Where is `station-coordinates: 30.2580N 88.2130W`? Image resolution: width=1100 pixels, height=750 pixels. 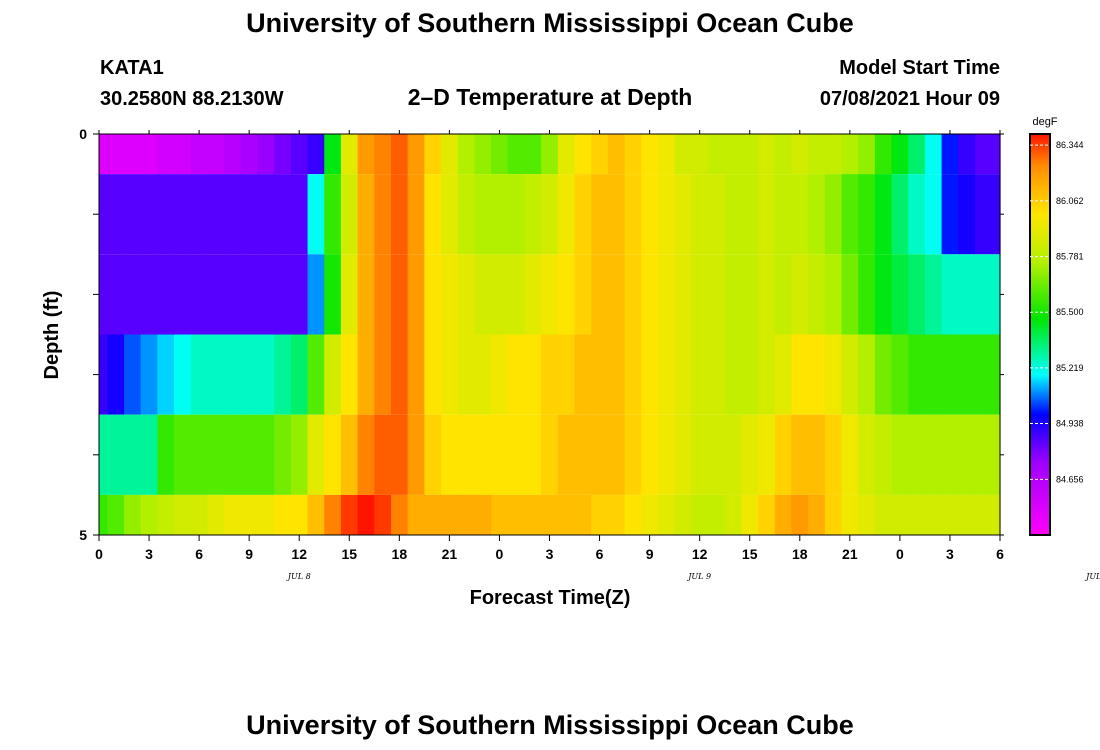
station-coordinates: 30.2580N 88.2130W is located at coordinates (192, 99).